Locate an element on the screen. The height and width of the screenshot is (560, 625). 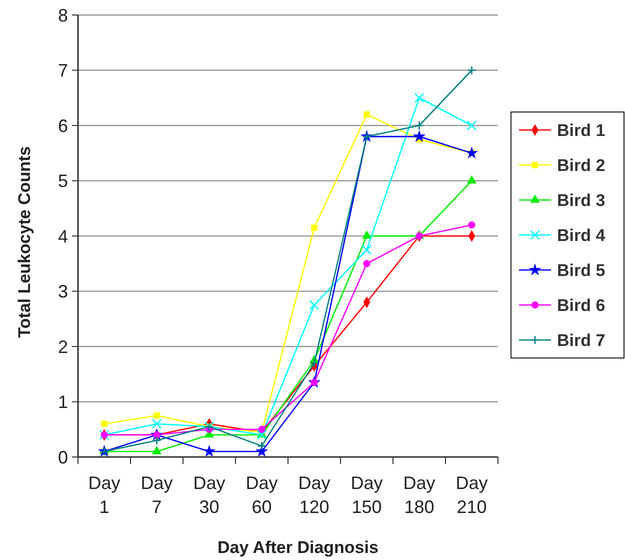
x-tick-label: Day 120 is located at coordinates (314, 495).